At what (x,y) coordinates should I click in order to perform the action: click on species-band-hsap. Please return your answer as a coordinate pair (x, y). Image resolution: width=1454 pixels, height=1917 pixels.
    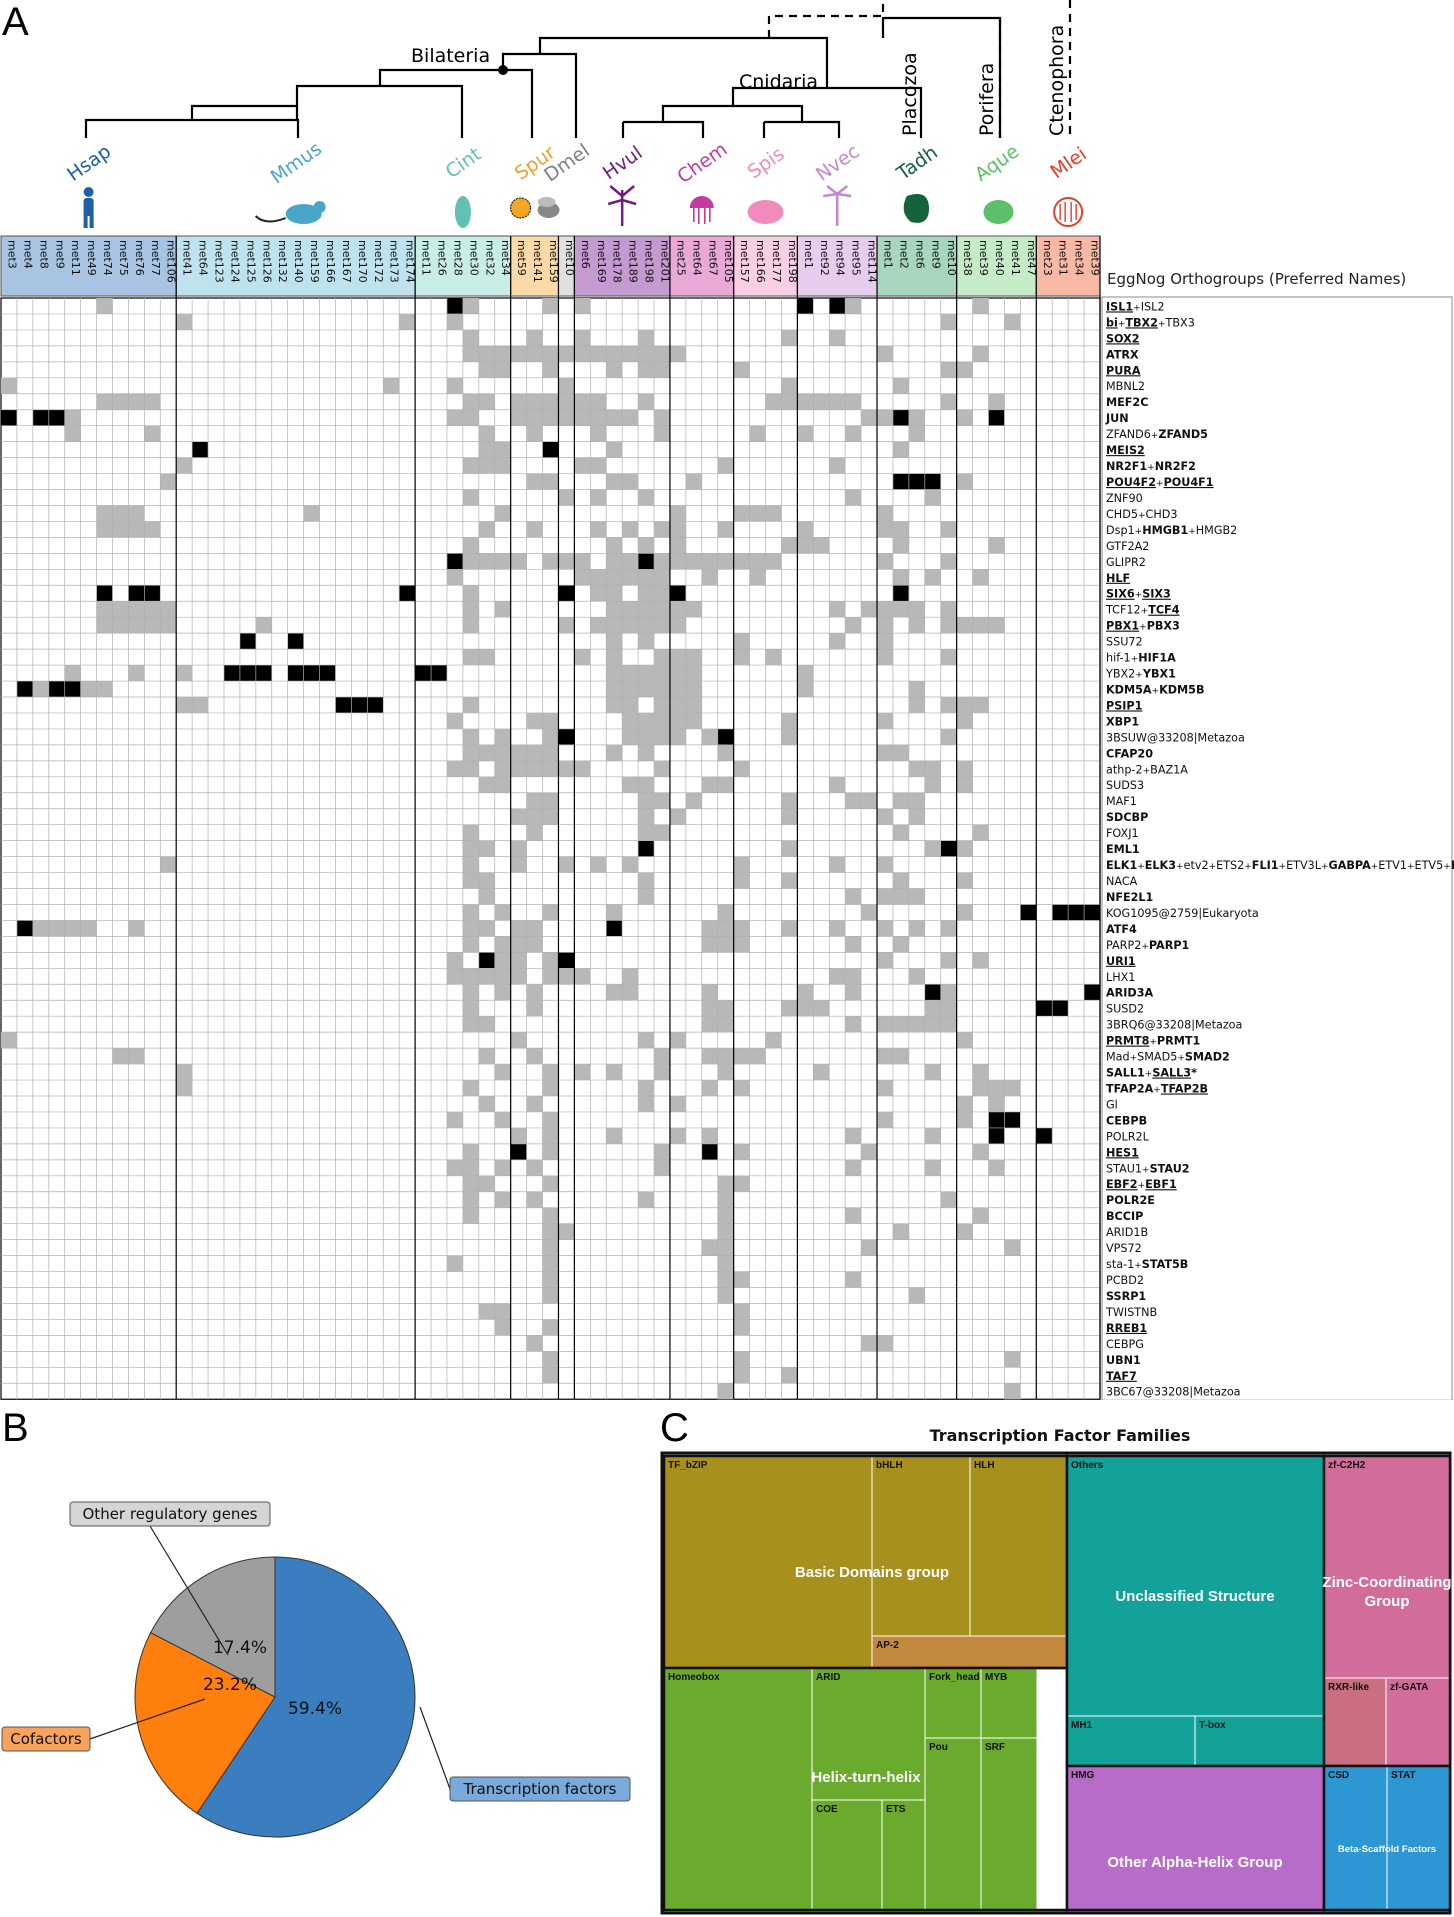
    Looking at the image, I should click on (88, 266).